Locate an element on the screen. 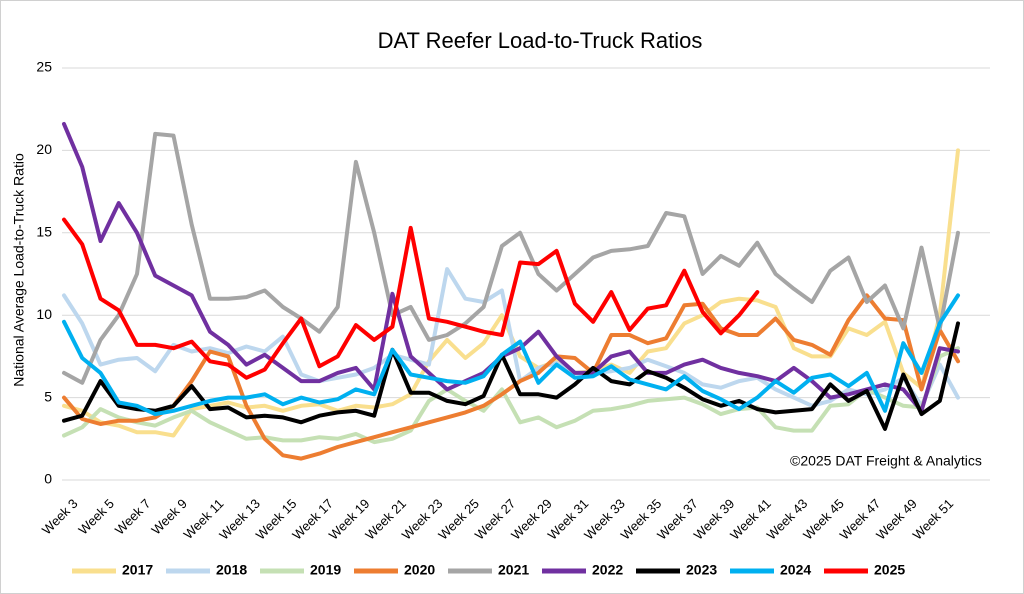  legend-label: 2019 is located at coordinates (325, 570).